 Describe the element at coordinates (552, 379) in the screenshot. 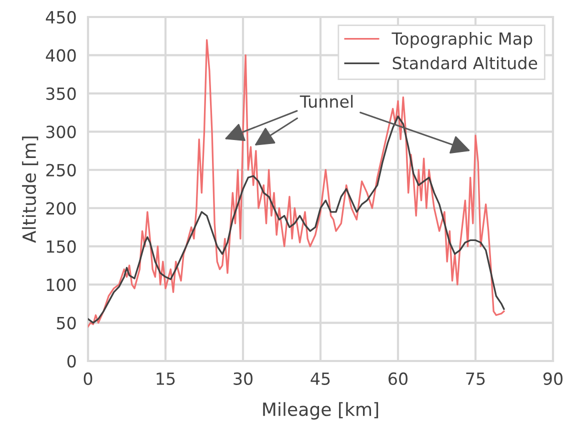

I see `x-tick-label: 90` at that location.